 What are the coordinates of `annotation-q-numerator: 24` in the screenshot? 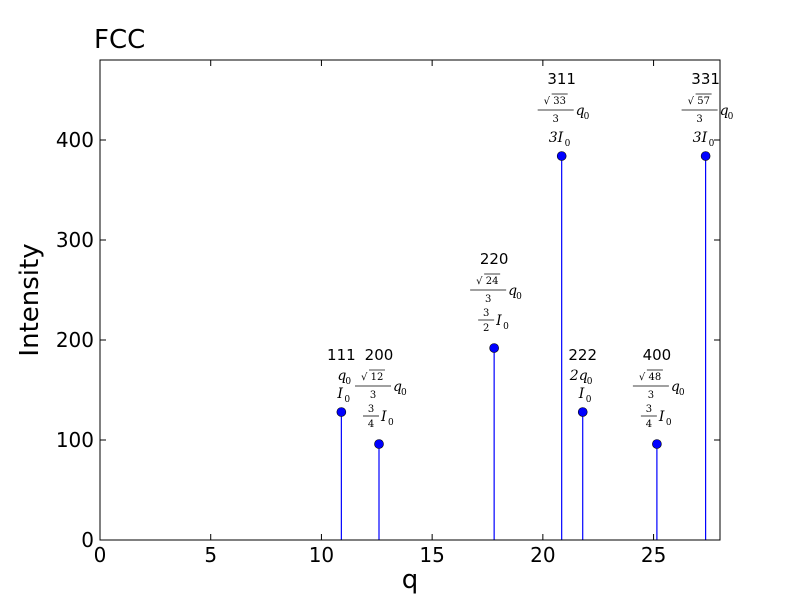 It's located at (492, 281).